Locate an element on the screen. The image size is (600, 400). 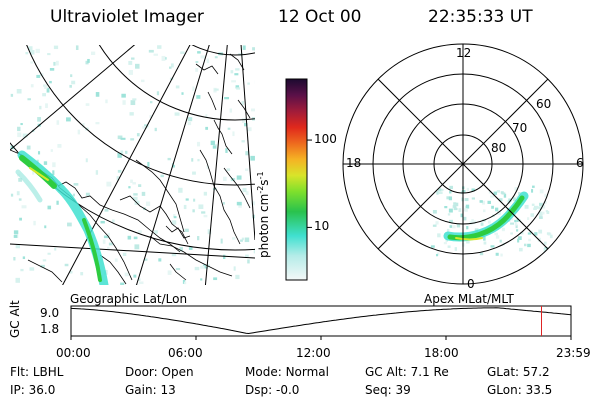
right-panel-caption: Apex MLat/MLT is located at coordinates (469, 299).